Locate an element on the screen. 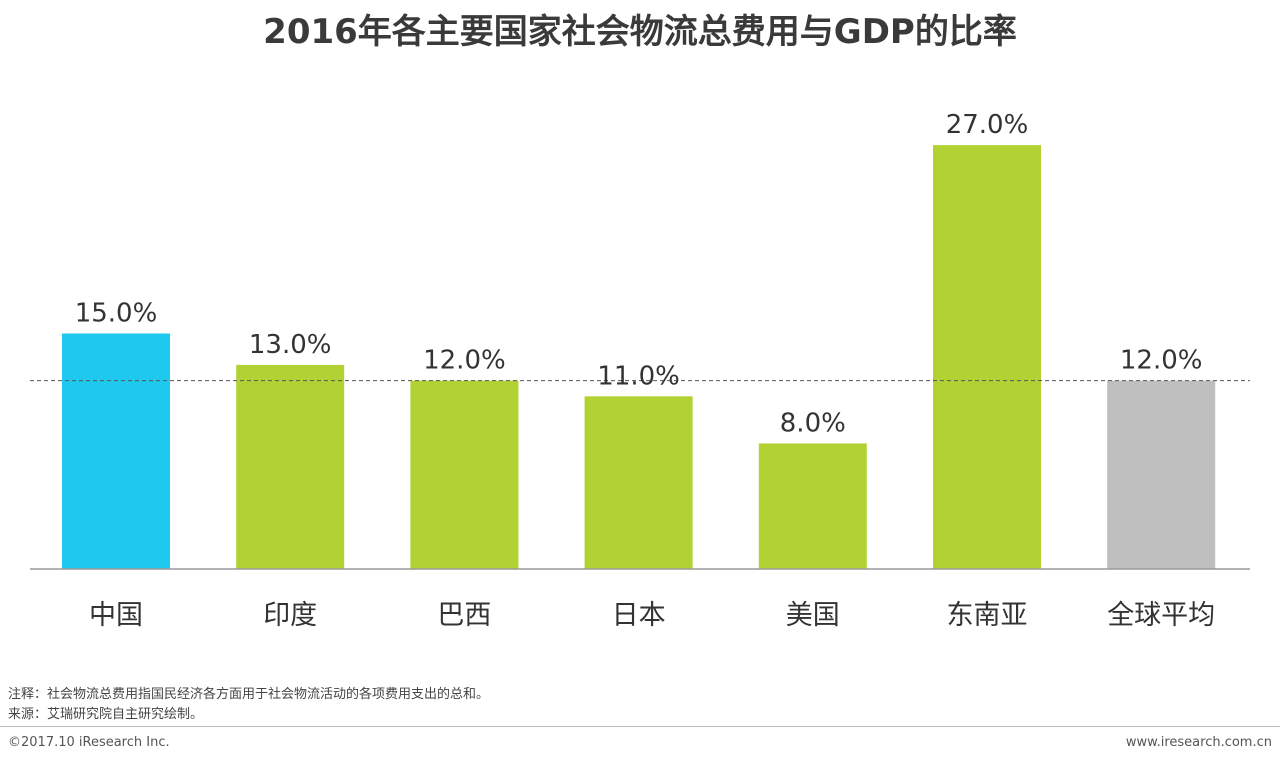 Image resolution: width=1280 pixels, height=757 pixels. category-label-1: 印度 is located at coordinates (290, 615).